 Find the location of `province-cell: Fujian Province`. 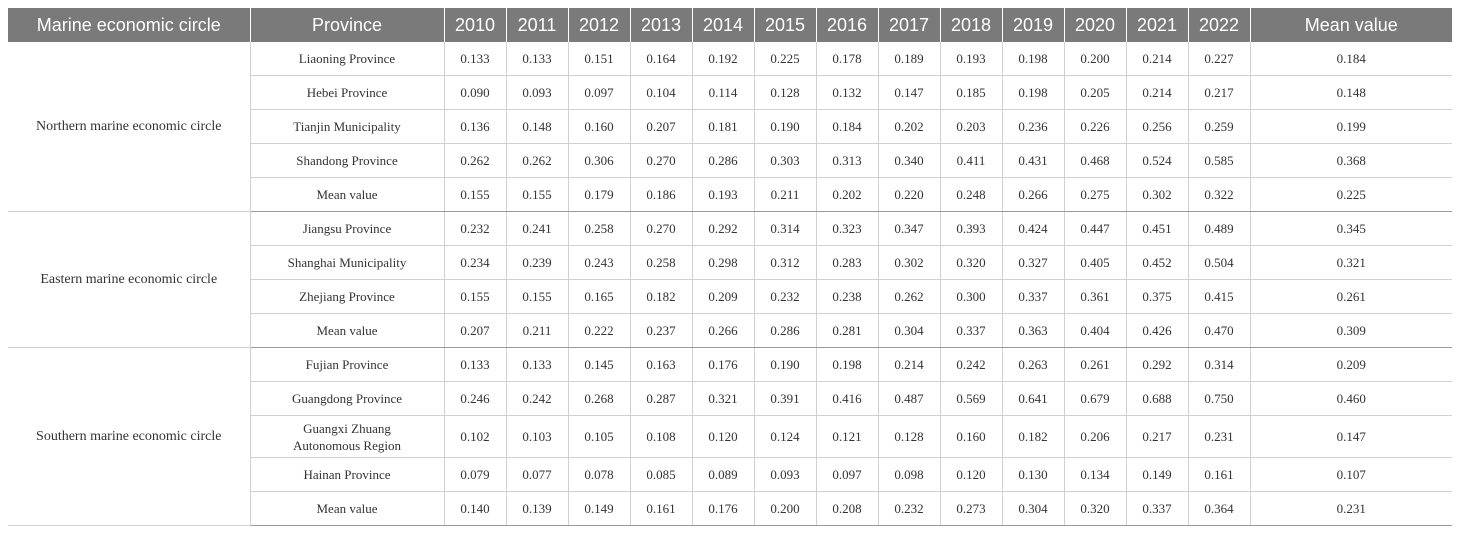

province-cell: Fujian Province is located at coordinates (347, 364).